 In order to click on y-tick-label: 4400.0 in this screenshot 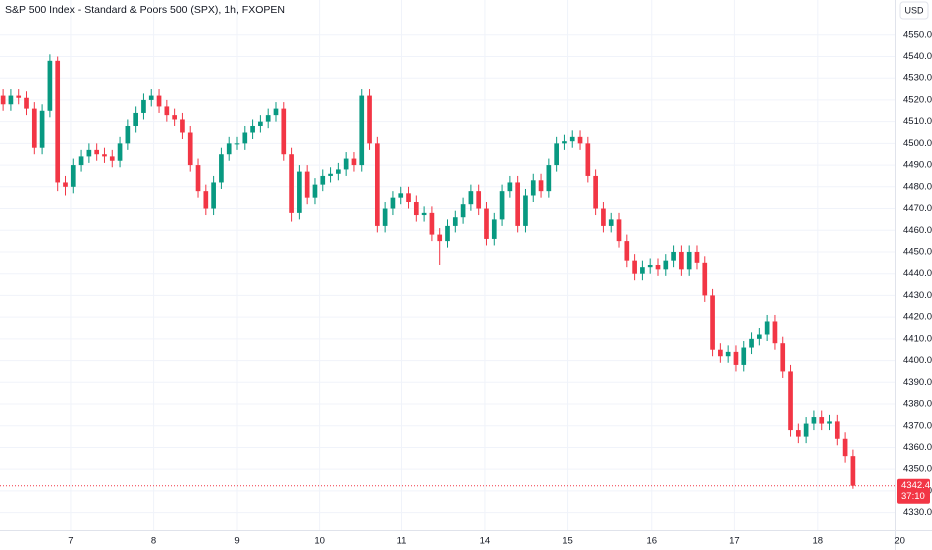, I will do `click(917, 360)`.